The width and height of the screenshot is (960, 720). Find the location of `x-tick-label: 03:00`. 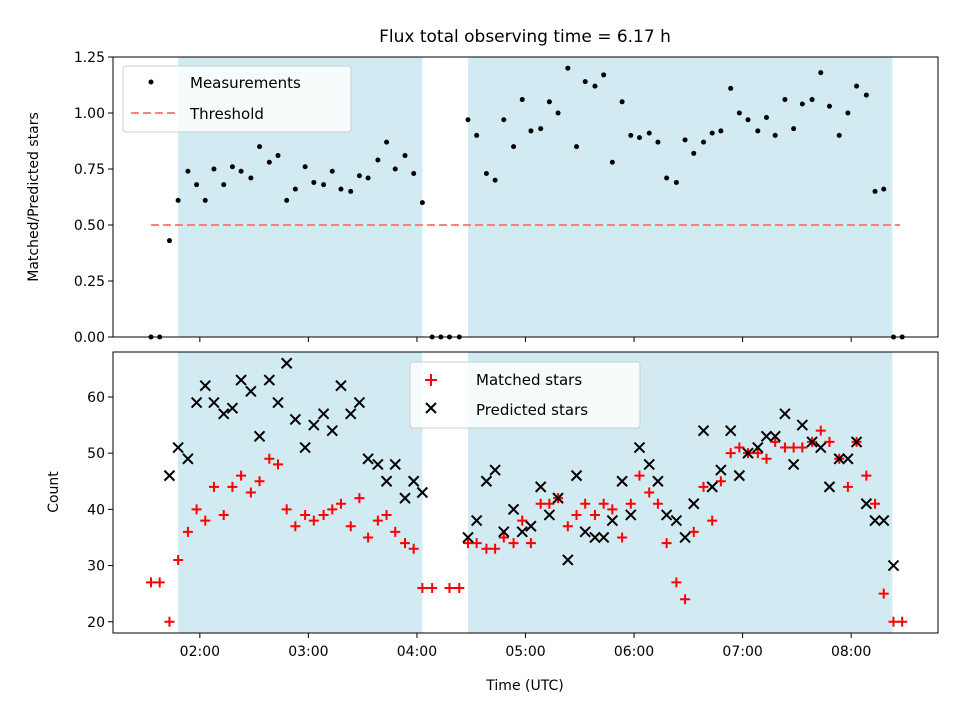

x-tick-label: 03:00 is located at coordinates (308, 652).